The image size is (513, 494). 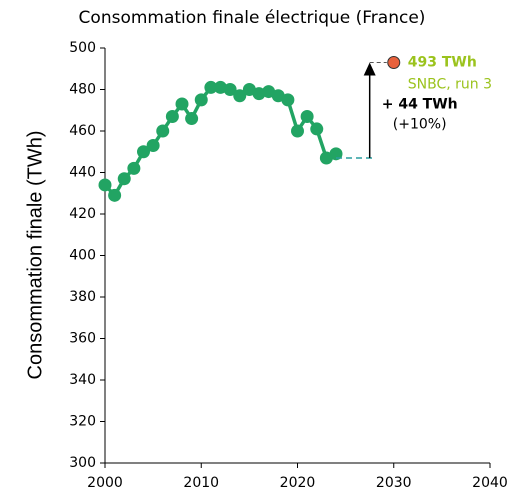 What do you see at coordinates (201, 483) in the screenshot?
I see `x-tick-label: 2010` at bounding box center [201, 483].